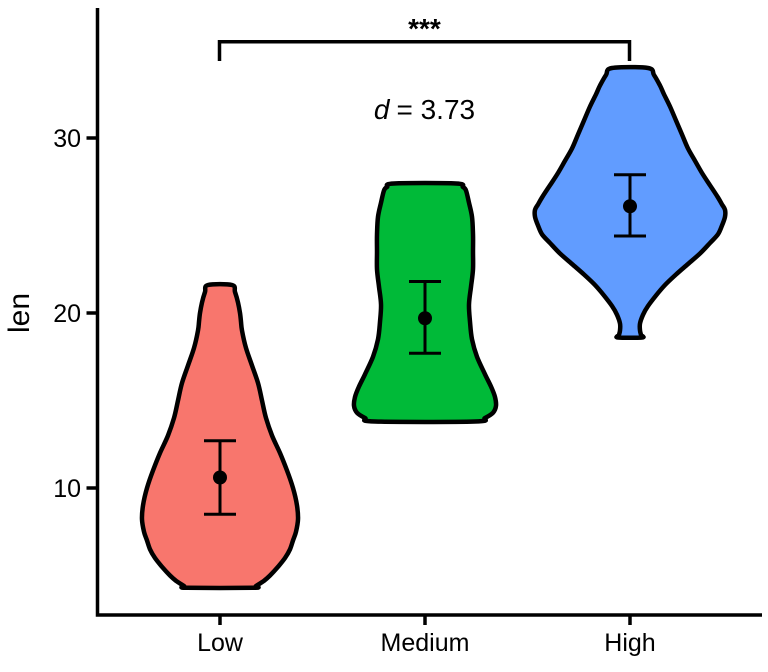 This screenshot has width=768, height=672. What do you see at coordinates (220, 643) in the screenshot?
I see `x-tick-label-low: Low` at bounding box center [220, 643].